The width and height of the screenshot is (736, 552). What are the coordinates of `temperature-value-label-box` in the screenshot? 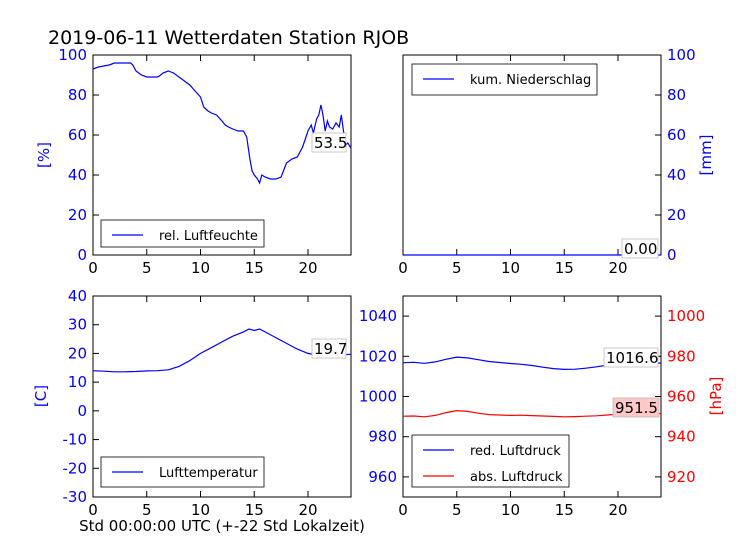 It's located at (329, 348).